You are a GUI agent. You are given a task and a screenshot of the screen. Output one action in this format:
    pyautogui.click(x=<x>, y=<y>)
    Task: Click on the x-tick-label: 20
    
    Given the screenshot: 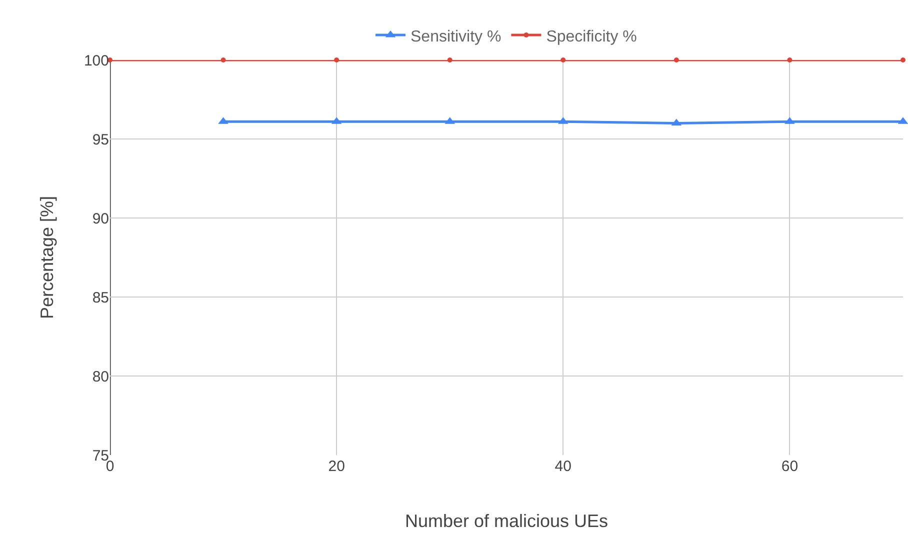 What is the action you would take?
    pyautogui.click(x=336, y=466)
    